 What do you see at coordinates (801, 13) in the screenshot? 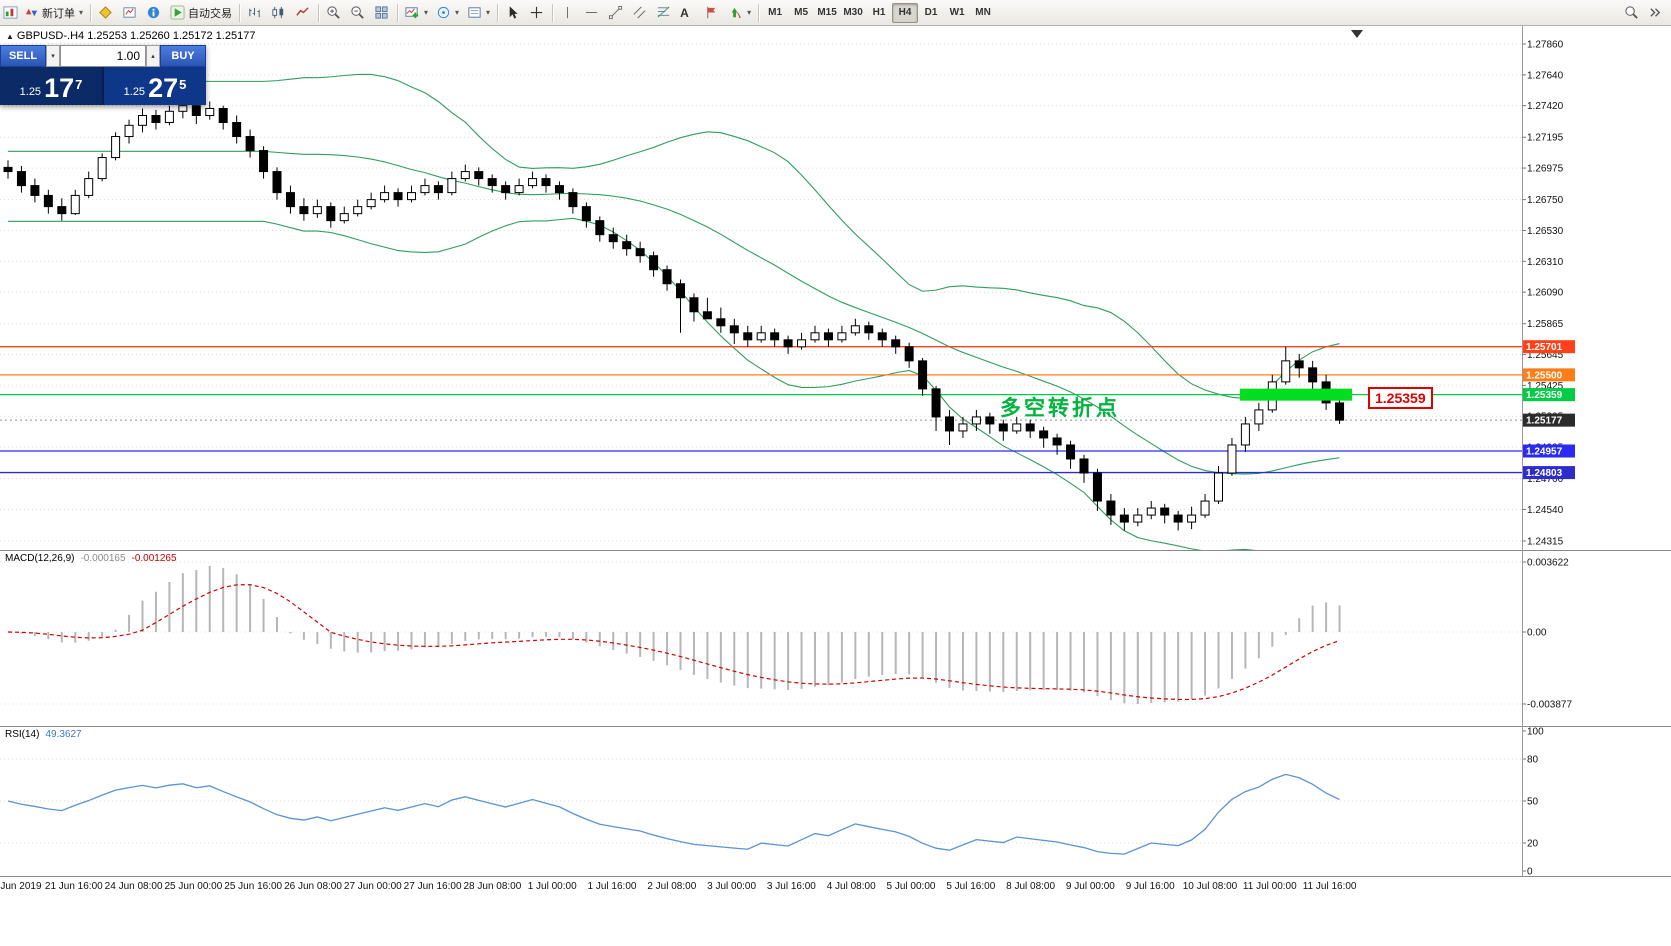
I see `timeframe-m5: M5` at bounding box center [801, 13].